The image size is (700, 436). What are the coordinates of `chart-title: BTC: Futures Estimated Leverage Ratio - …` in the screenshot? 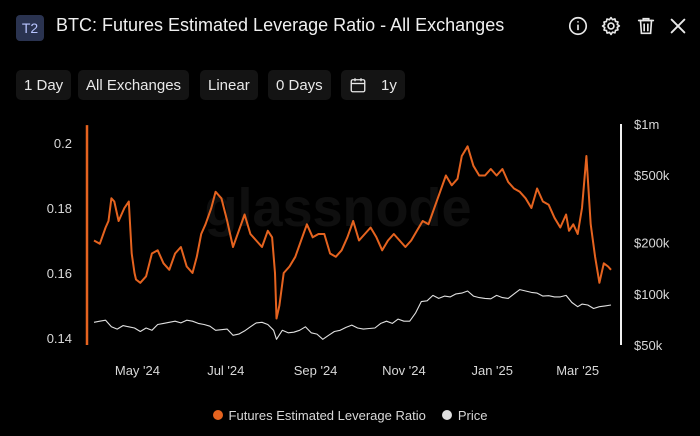 It's located at (280, 25).